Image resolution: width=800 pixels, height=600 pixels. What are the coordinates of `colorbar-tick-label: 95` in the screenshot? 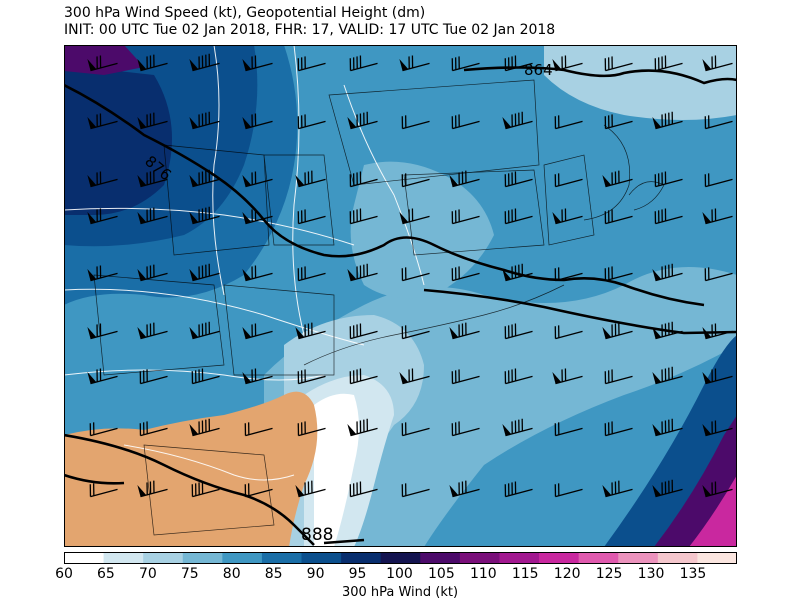 It's located at (357, 574).